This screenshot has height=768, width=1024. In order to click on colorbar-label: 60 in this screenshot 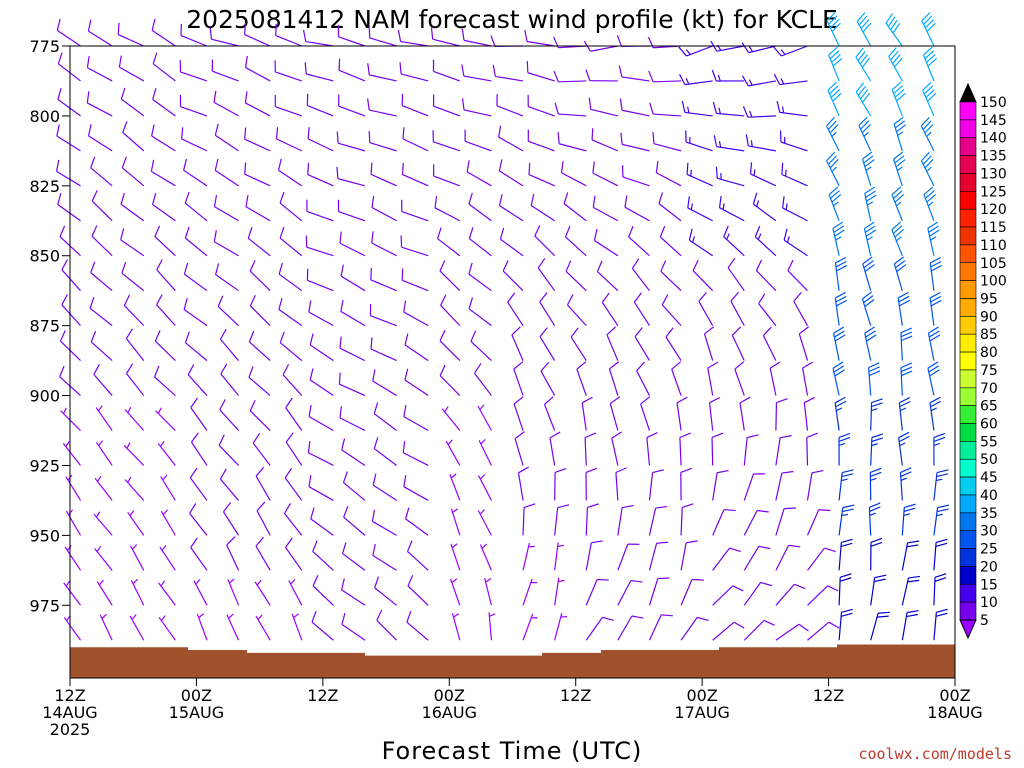, I will do `click(989, 425)`.